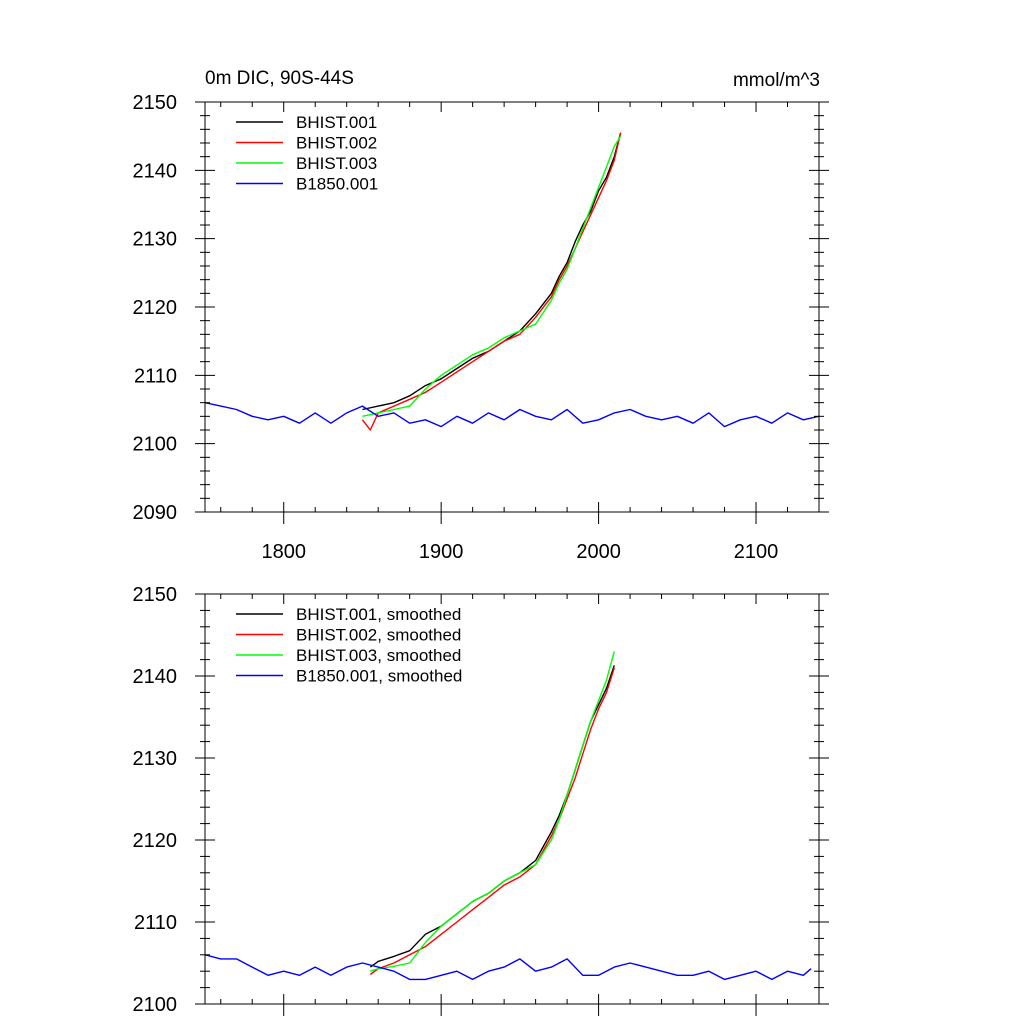 This screenshot has width=1024, height=1024. What do you see at coordinates (336, 143) in the screenshot?
I see `legend-label: BHIST.002` at bounding box center [336, 143].